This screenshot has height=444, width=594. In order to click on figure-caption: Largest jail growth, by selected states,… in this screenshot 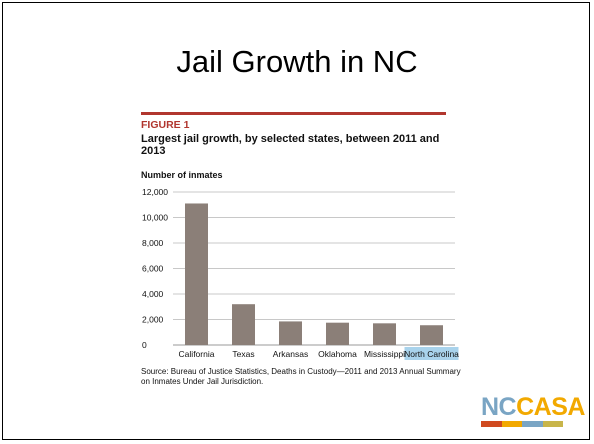, I will do `click(290, 145)`.